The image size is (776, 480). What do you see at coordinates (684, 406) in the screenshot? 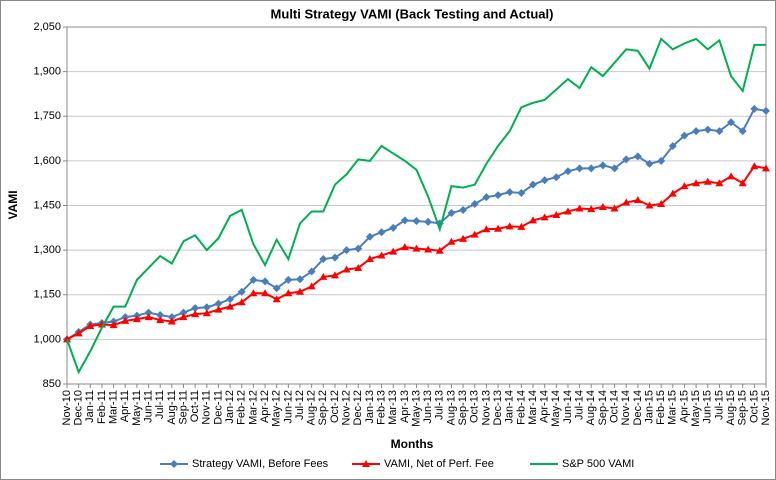
I see `x-tick-label: Apr-15` at bounding box center [684, 406].